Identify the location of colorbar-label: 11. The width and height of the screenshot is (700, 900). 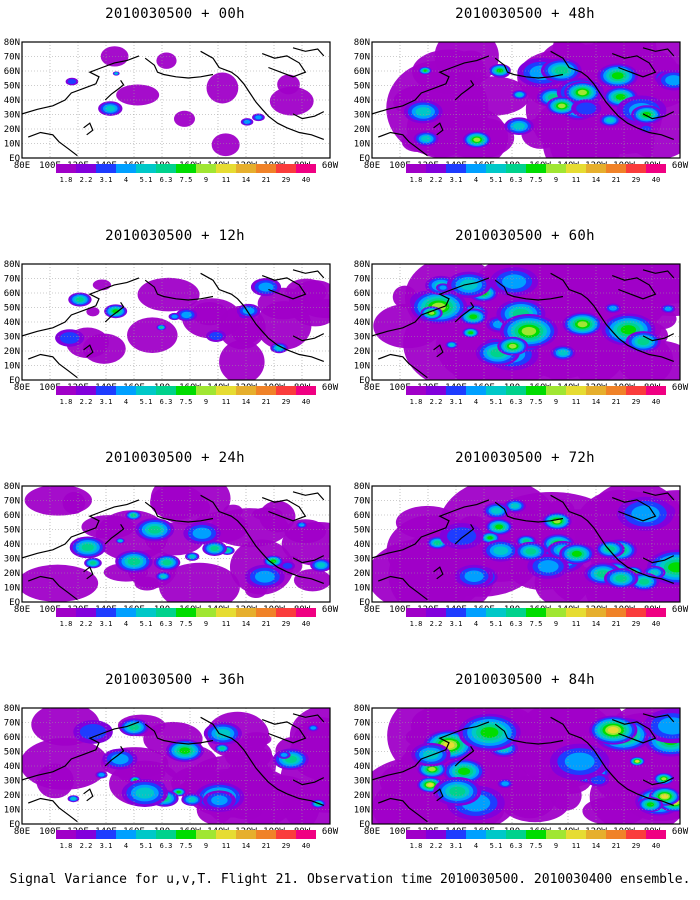
(576, 624).